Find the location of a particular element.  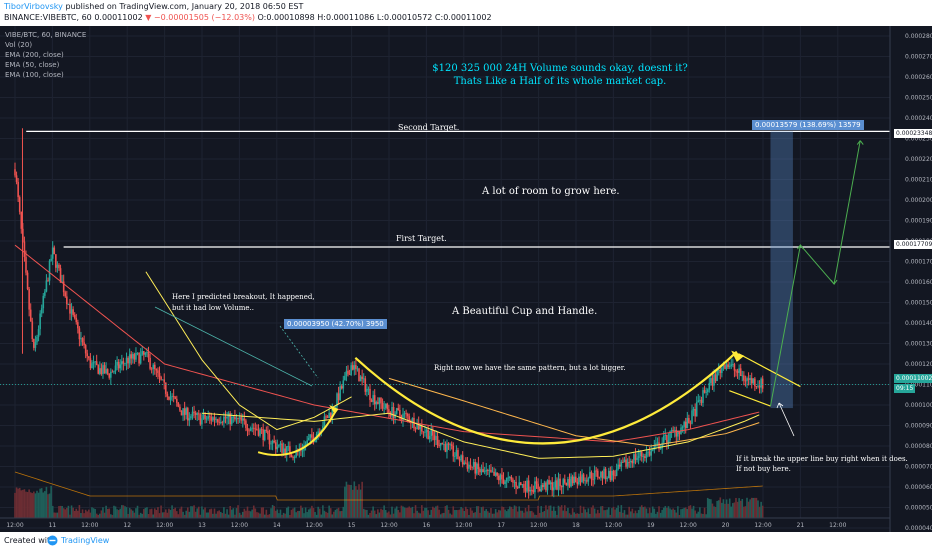

legend-ema50: EMA (50, close) is located at coordinates (32, 65).